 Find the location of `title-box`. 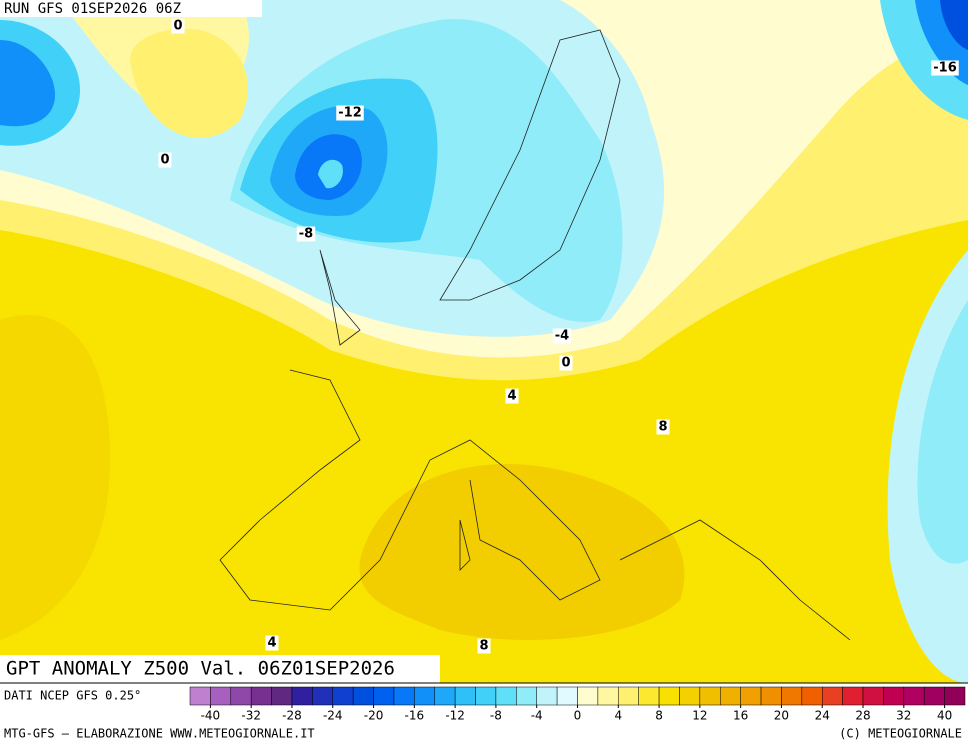

title-box is located at coordinates (220, 669).